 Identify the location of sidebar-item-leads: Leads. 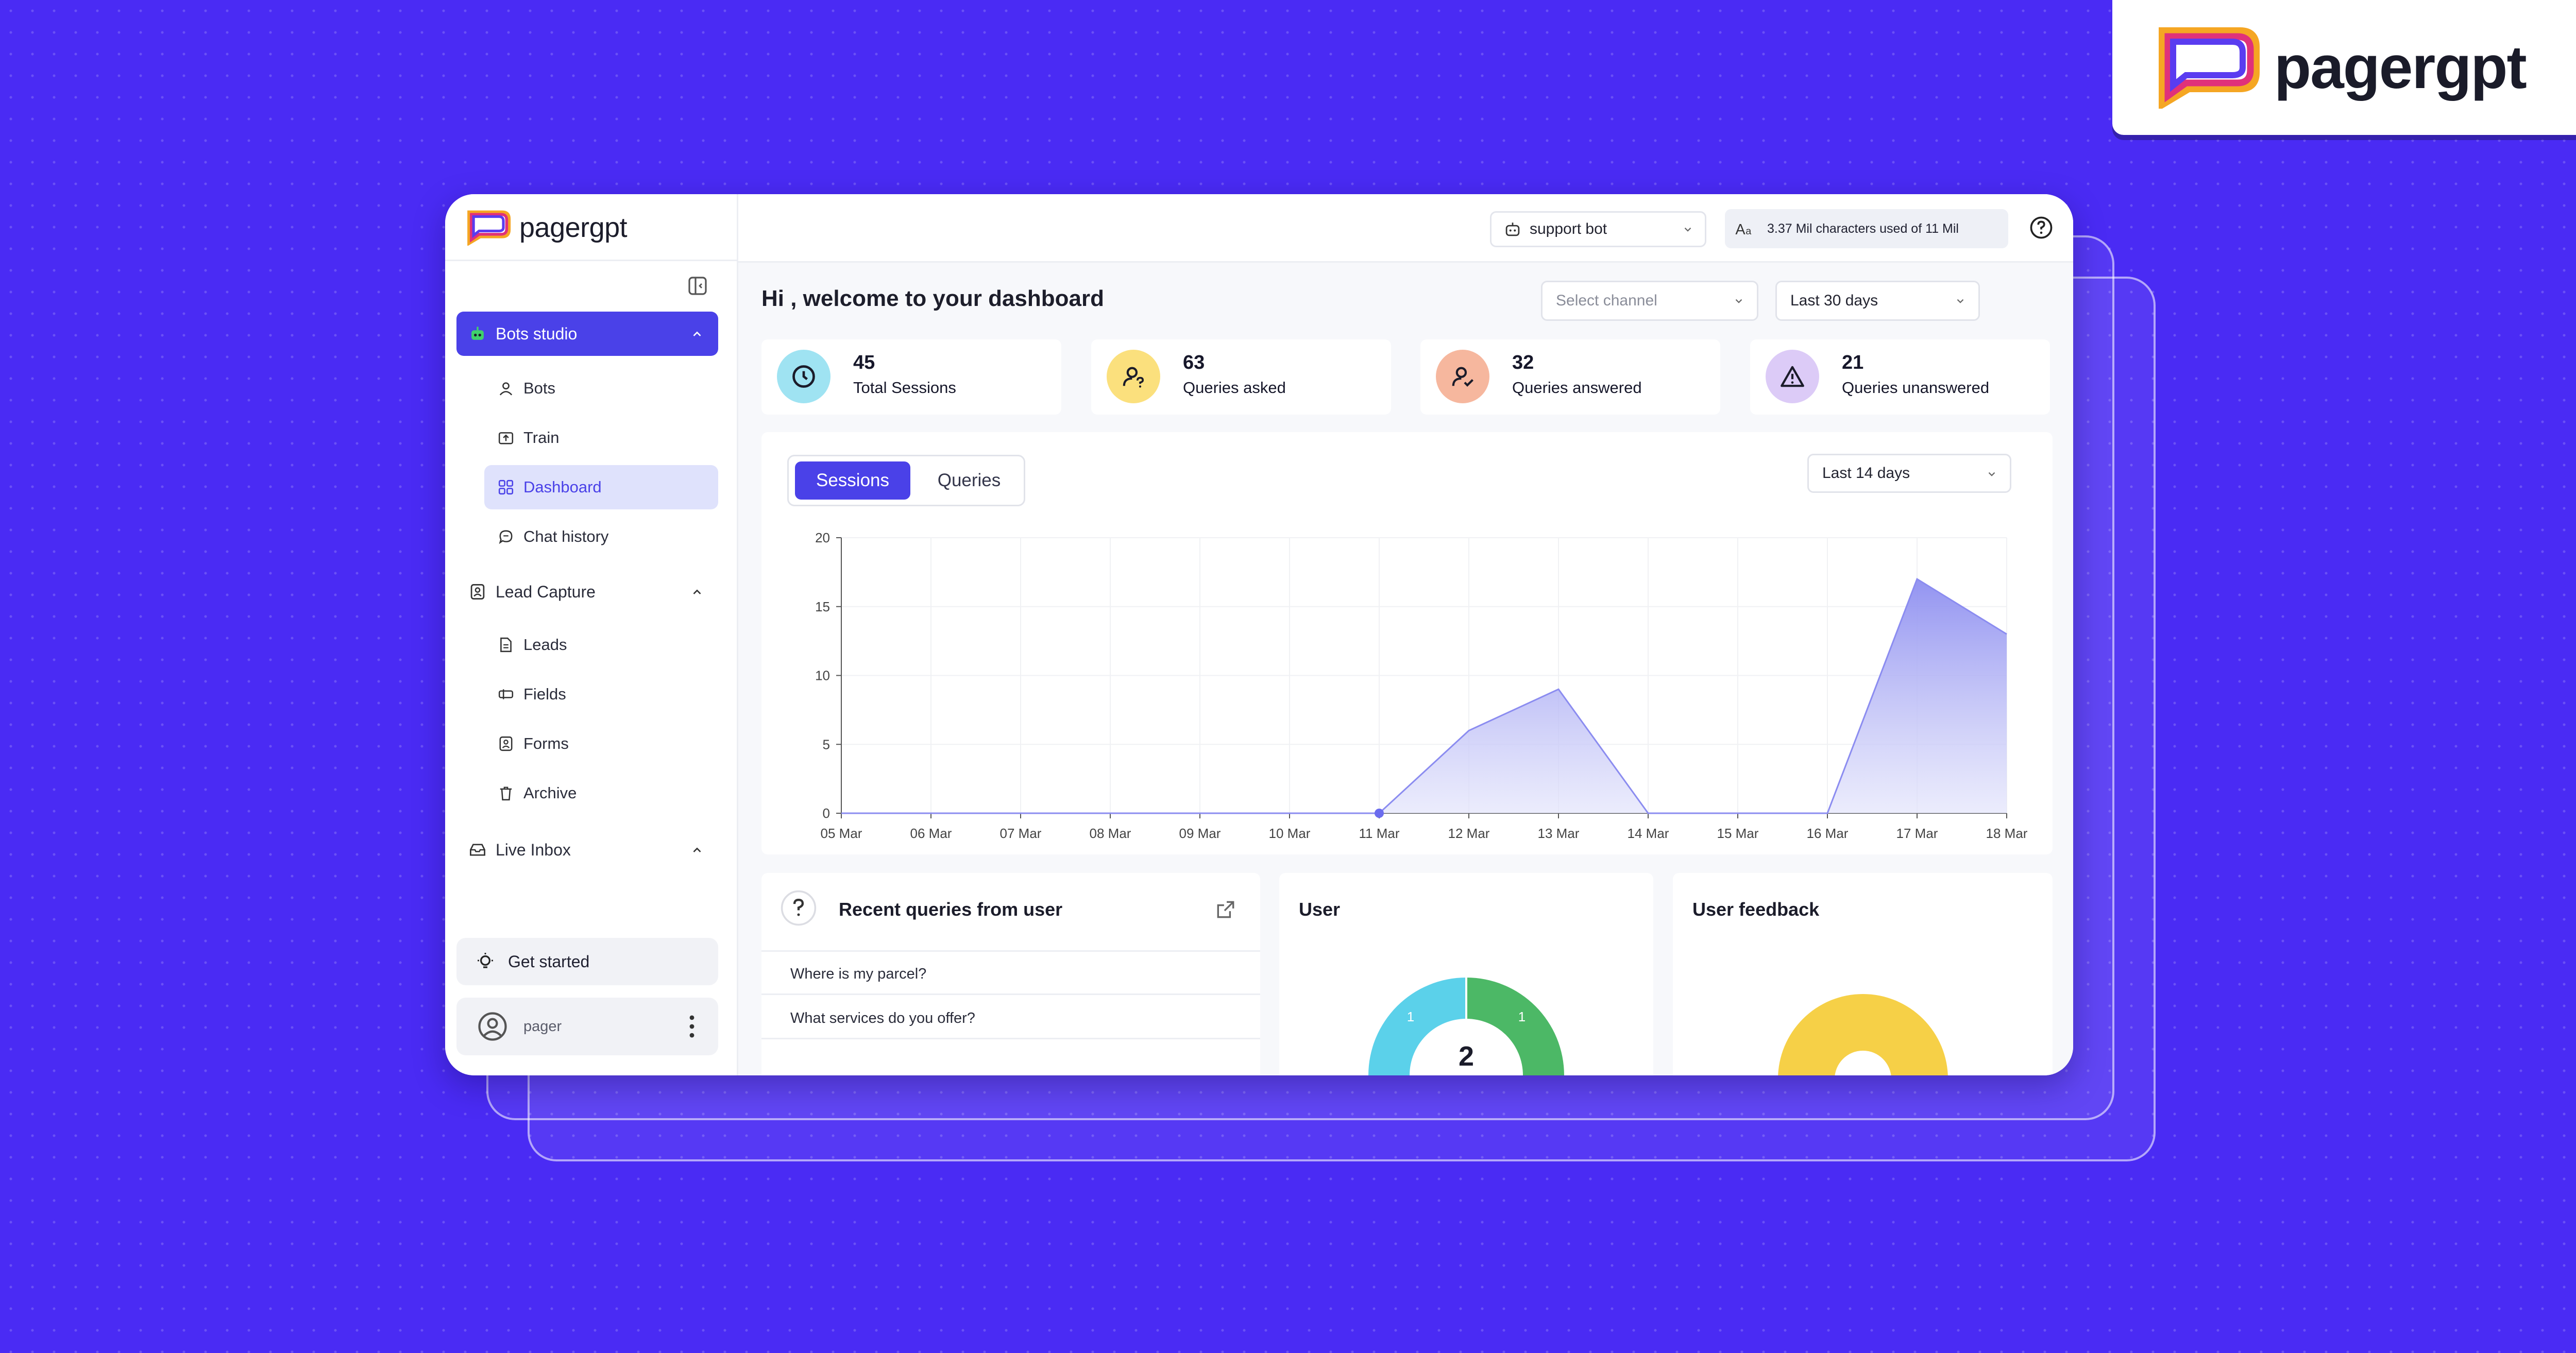
(601, 645).